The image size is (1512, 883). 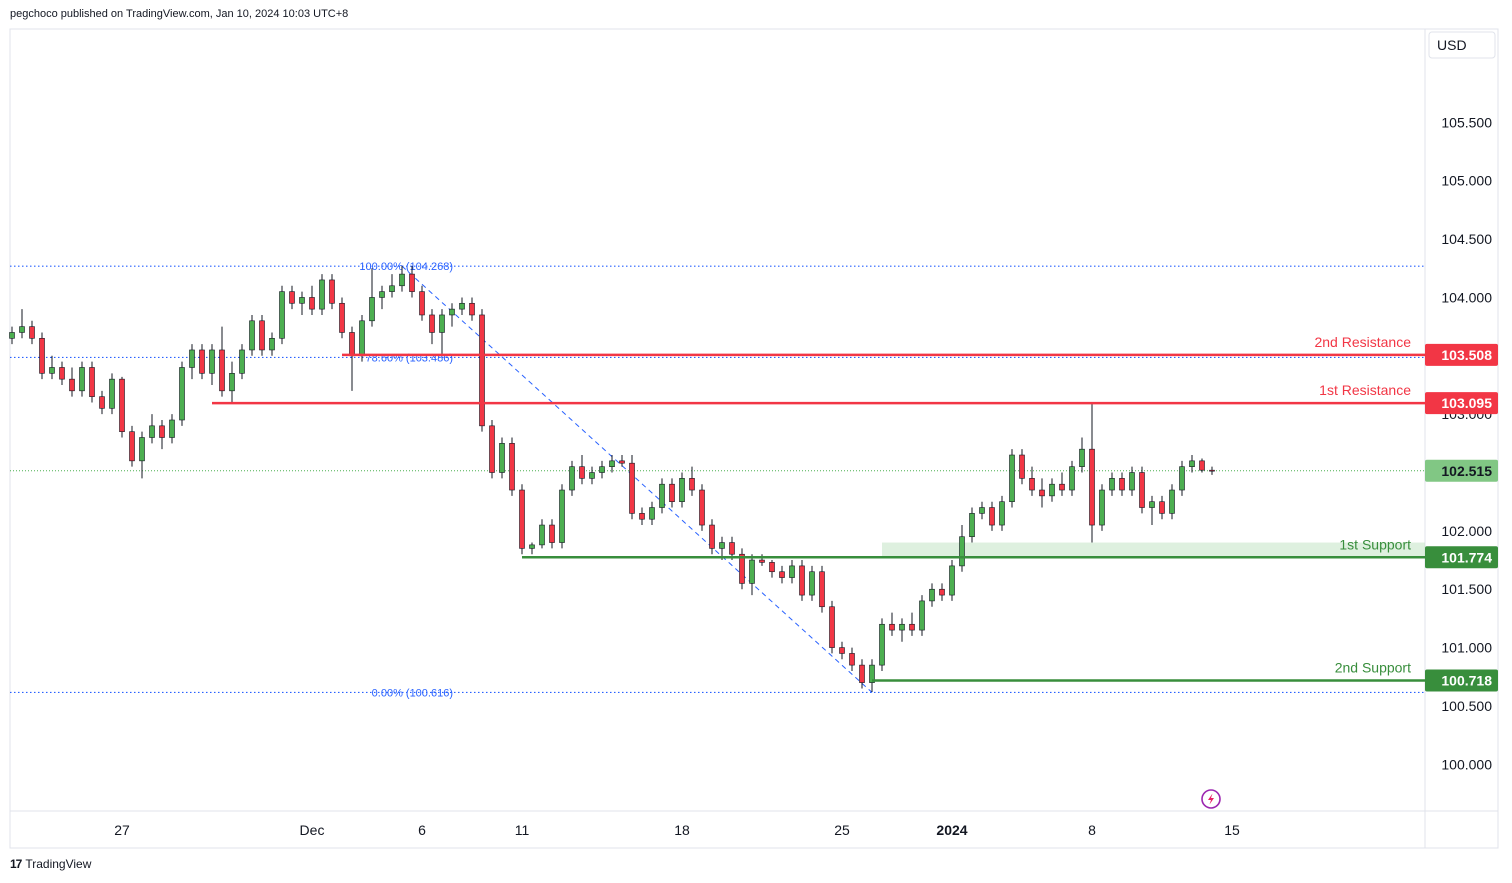 I want to click on resistance-level: 1st Resistance, so click(x=818, y=393).